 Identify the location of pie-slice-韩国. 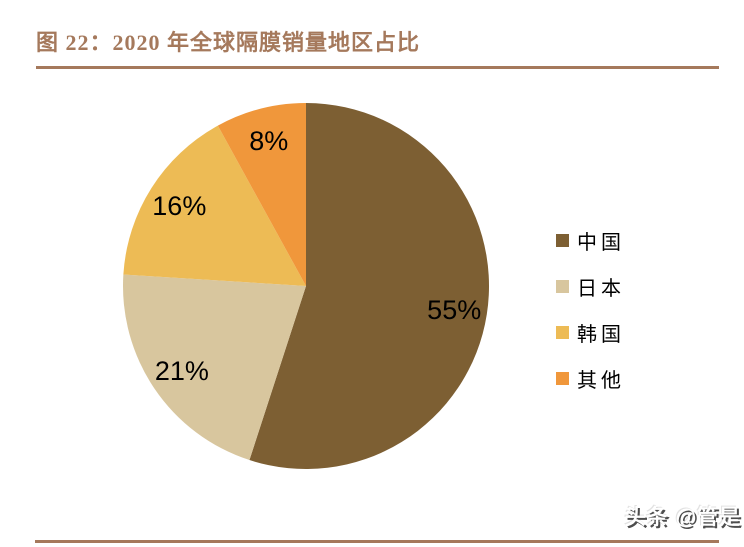
(214, 205).